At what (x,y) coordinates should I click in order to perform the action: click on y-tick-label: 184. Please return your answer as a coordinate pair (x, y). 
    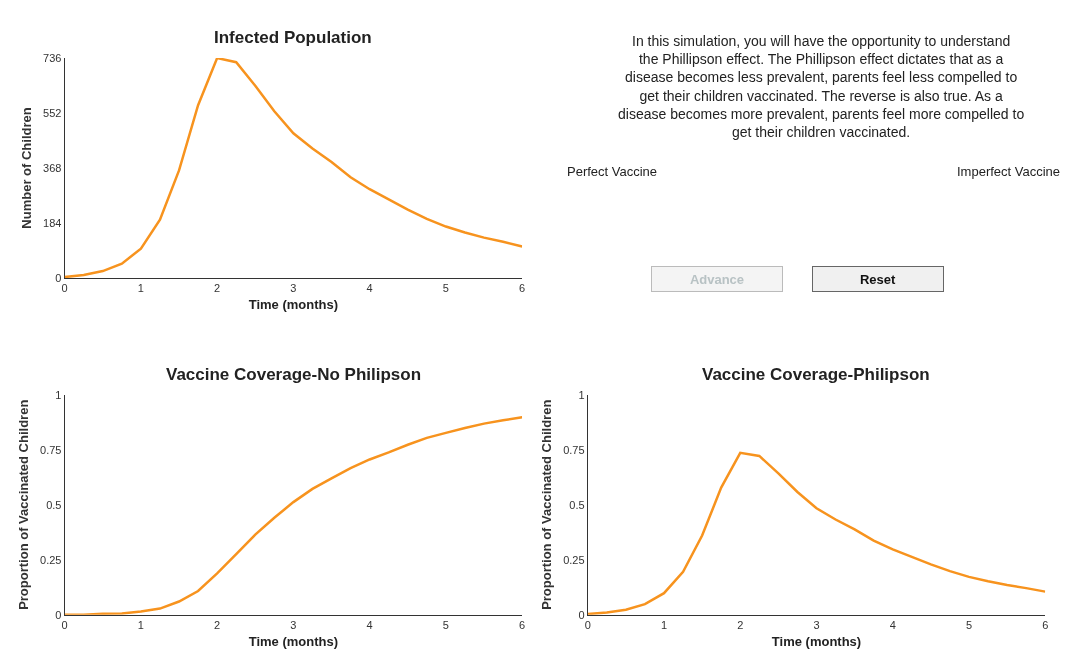
    Looking at the image, I should click on (52, 222).